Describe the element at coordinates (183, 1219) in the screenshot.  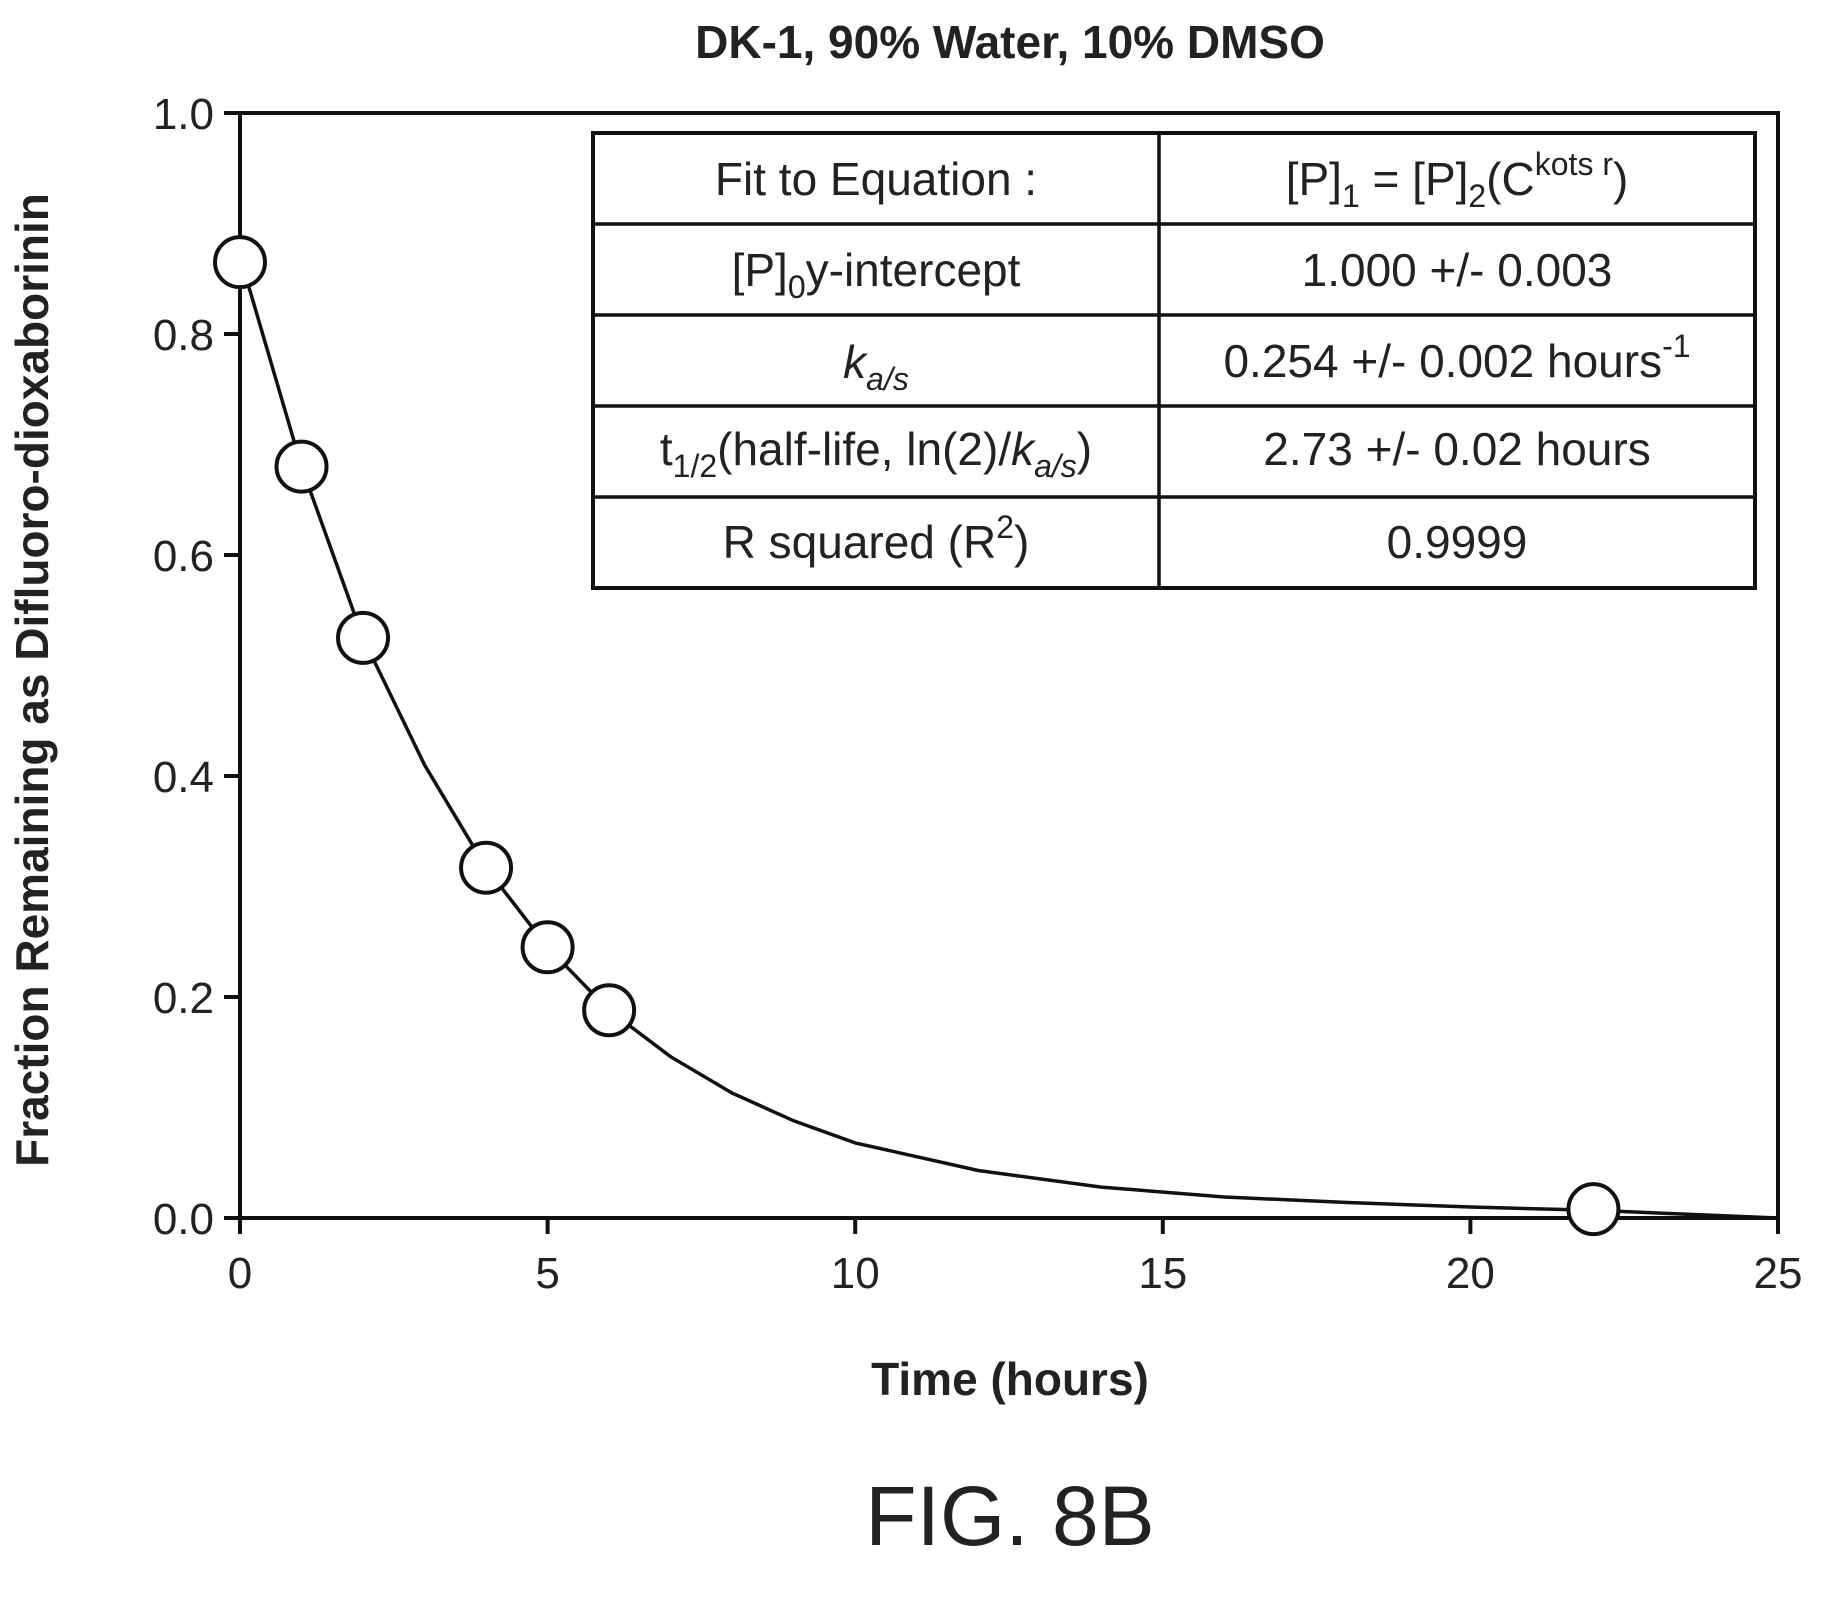
I see `y-tick-label: 0.0` at that location.